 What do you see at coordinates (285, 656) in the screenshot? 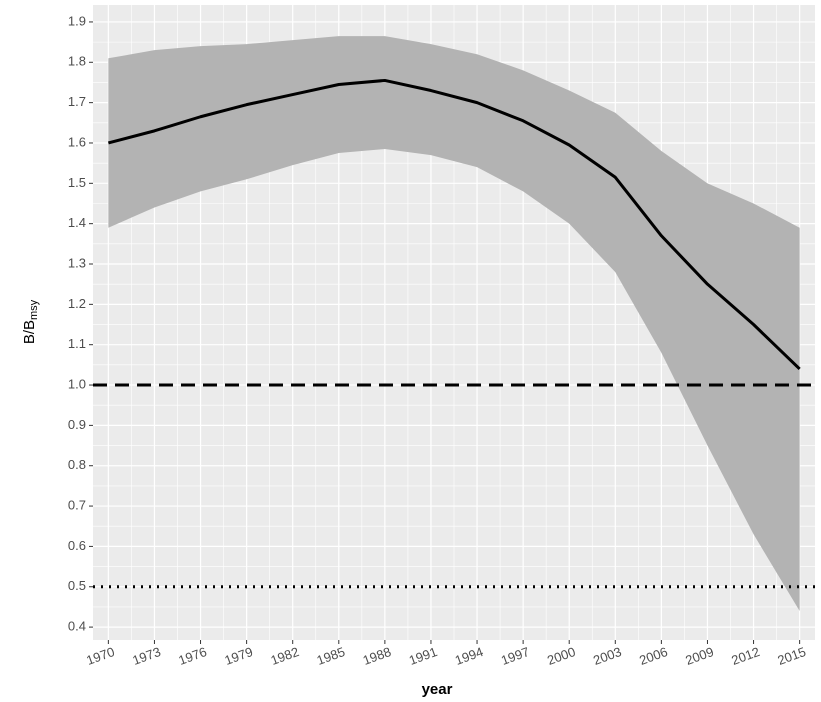
I see `x-tick-label: 1982` at bounding box center [285, 656].